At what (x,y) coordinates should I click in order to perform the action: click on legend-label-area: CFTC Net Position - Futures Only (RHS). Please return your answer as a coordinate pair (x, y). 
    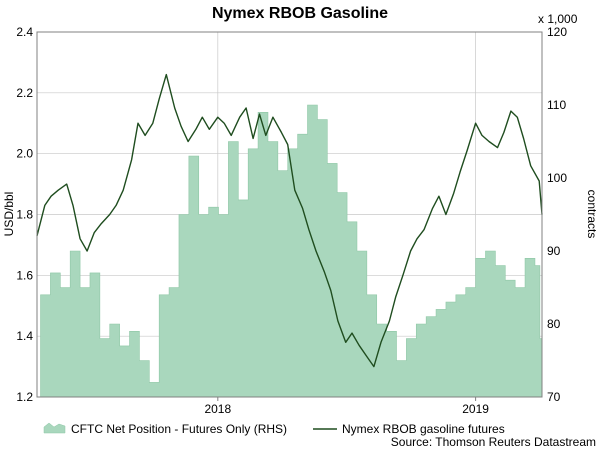
    Looking at the image, I should click on (179, 429).